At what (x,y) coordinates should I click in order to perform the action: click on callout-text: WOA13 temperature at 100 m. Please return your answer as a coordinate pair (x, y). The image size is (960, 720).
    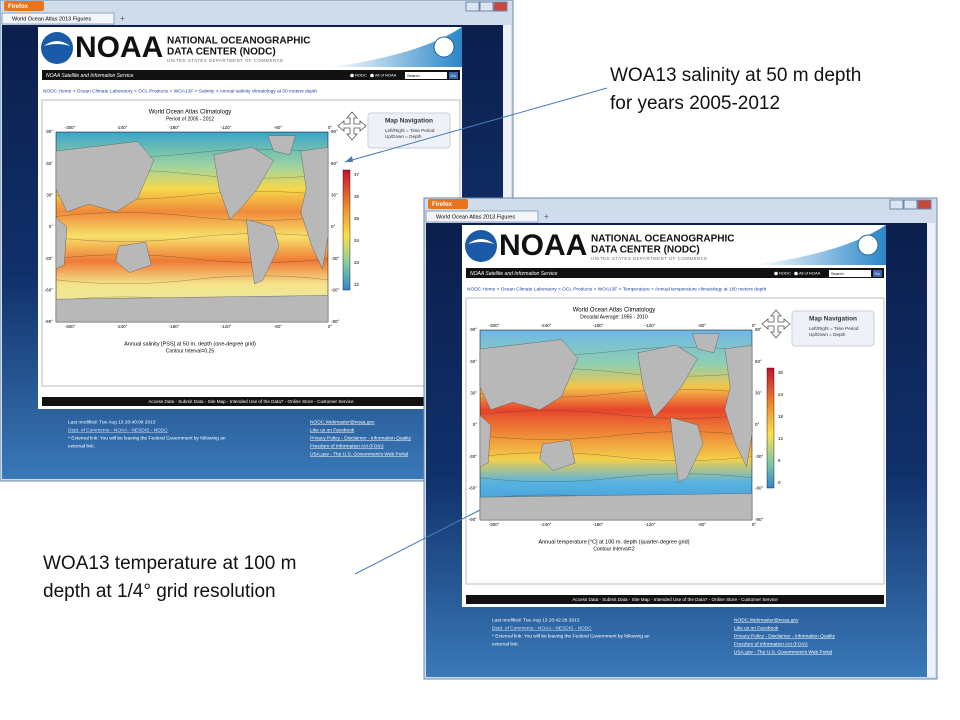
    Looking at the image, I should click on (169, 563).